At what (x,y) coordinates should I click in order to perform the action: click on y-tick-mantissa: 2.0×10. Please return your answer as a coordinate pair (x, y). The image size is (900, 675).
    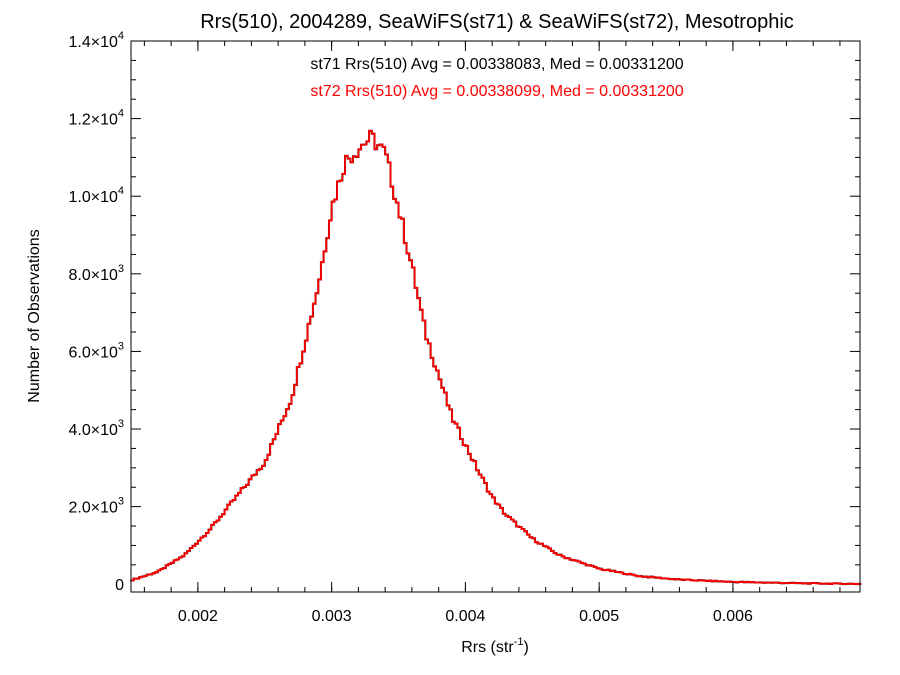
    Looking at the image, I should click on (92, 508).